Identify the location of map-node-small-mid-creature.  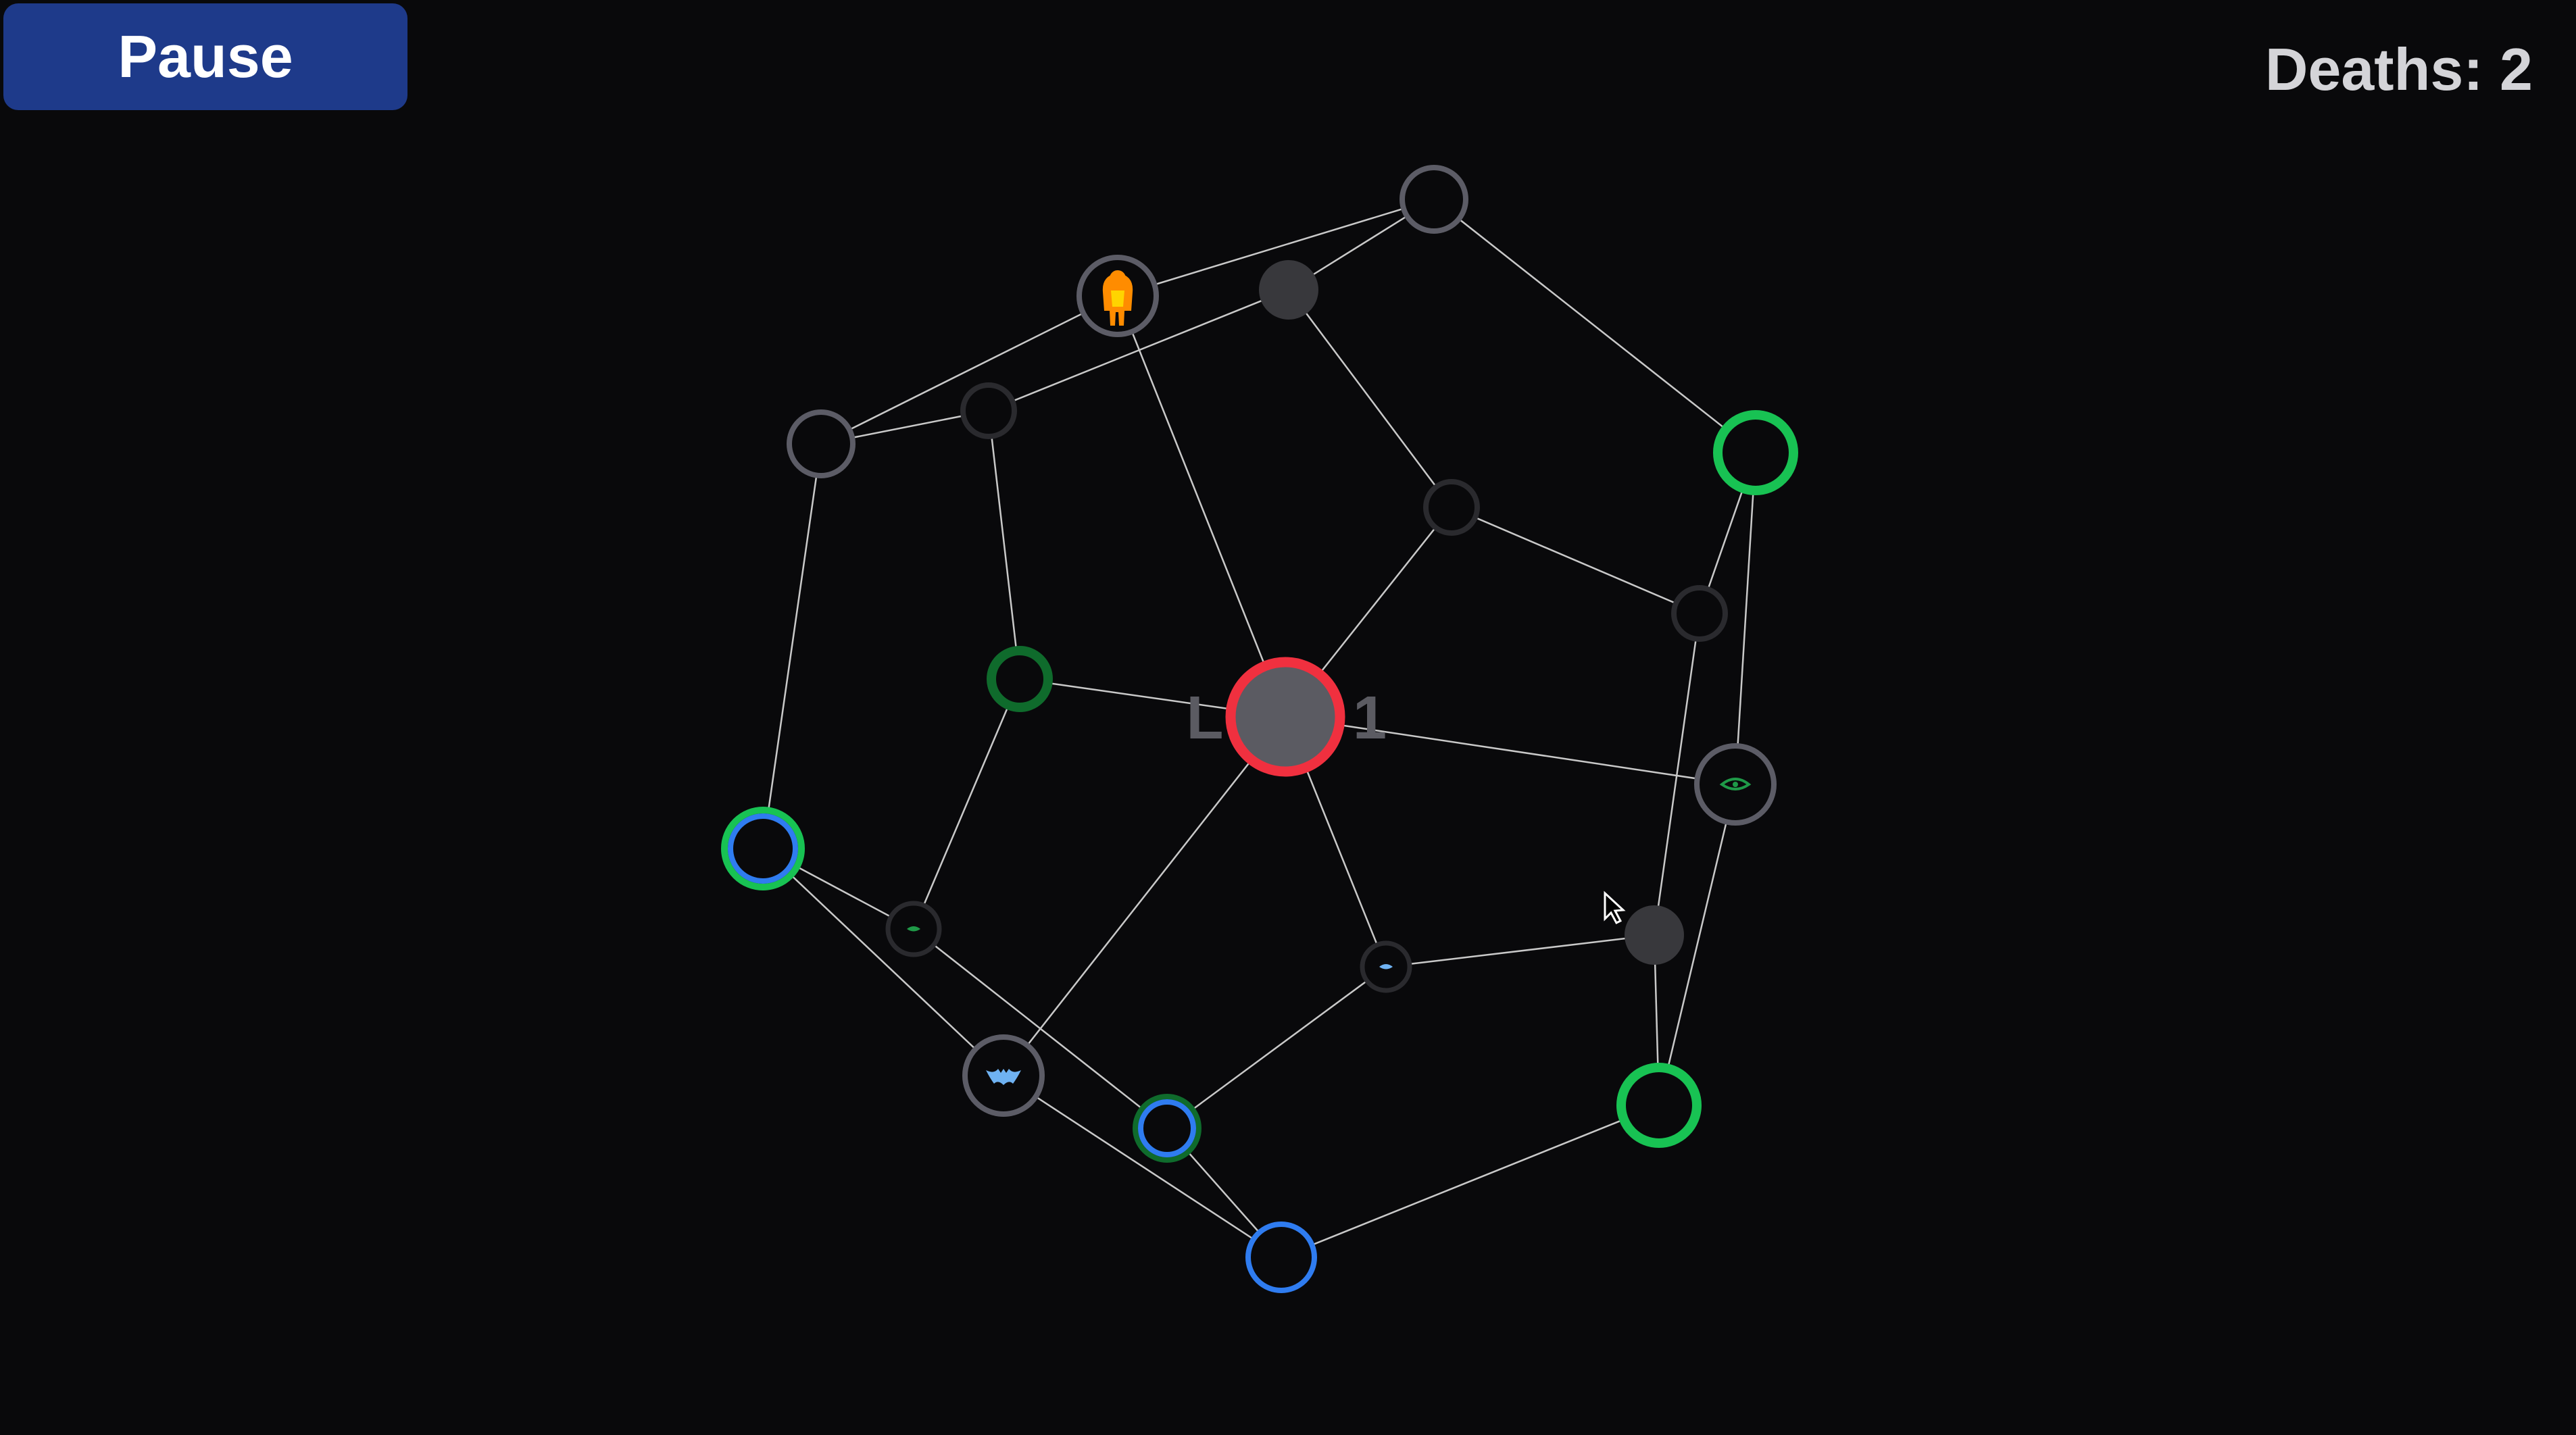
(1386, 966).